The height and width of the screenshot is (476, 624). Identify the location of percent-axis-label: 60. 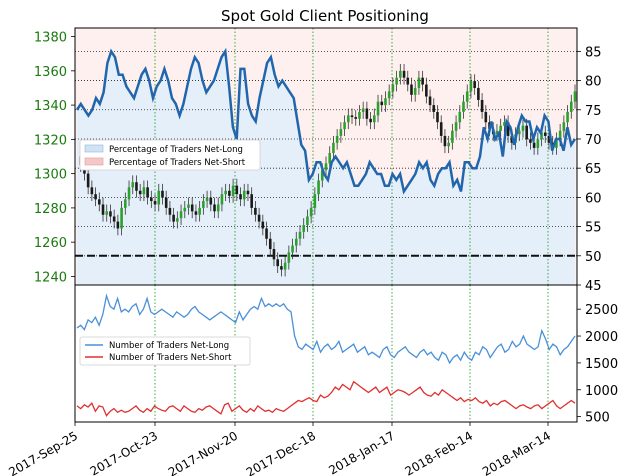
(593, 198).